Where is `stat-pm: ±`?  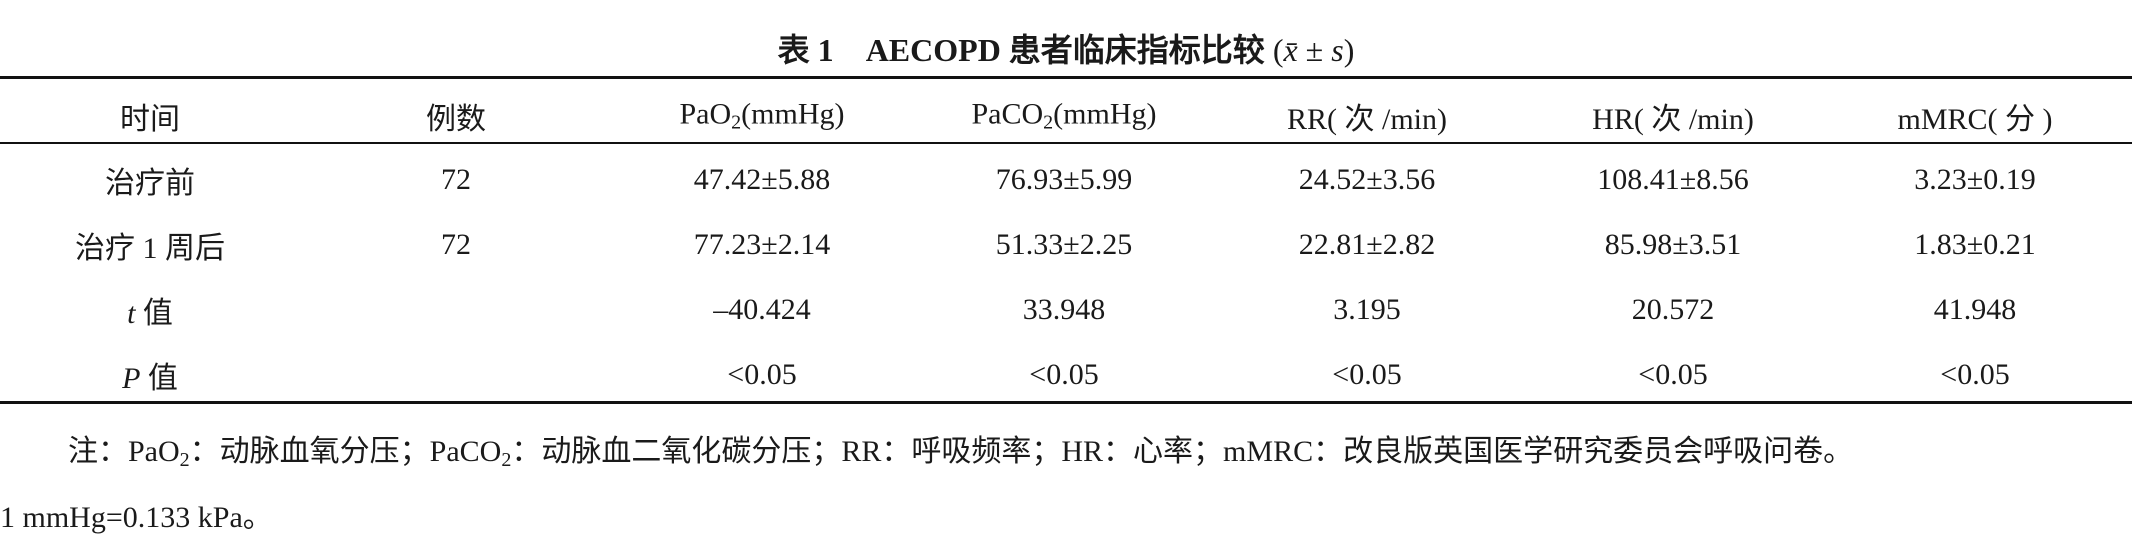
stat-pm: ± is located at coordinates (1314, 50).